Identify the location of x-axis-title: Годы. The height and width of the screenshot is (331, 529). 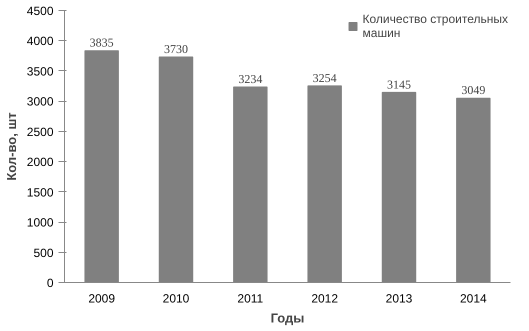
(287, 318).